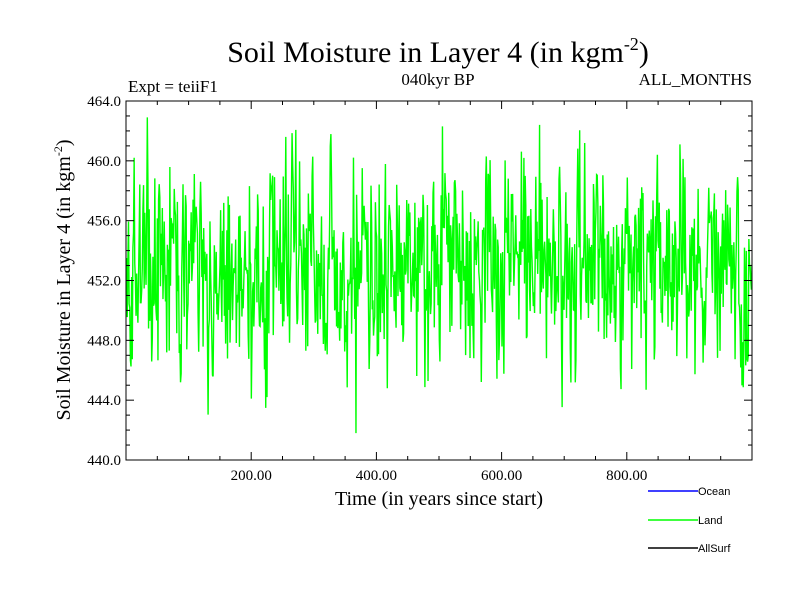 This screenshot has width=800, height=600. I want to click on y-axis-label: Soil Moisture in Layer 4 (in kgm-2), so click(63, 279).